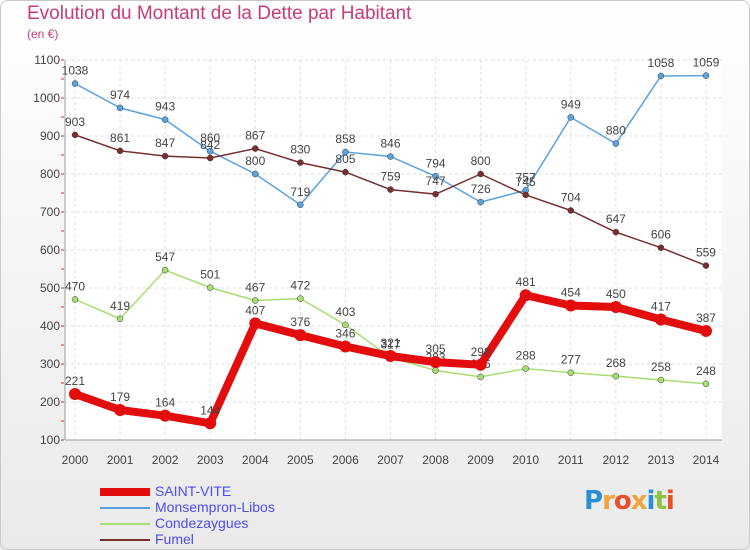  I want to click on chart-subtitle: (en €), so click(43, 34).